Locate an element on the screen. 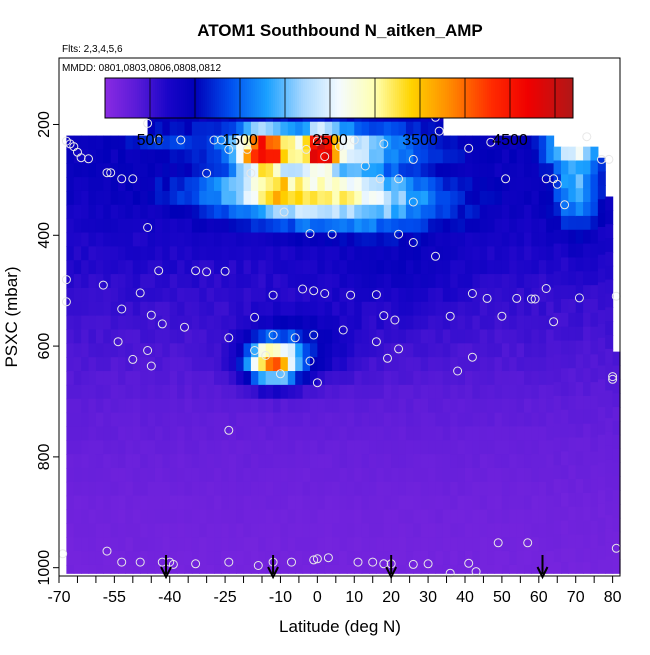  colorbar-tick-label: 3500 is located at coordinates (420, 140).